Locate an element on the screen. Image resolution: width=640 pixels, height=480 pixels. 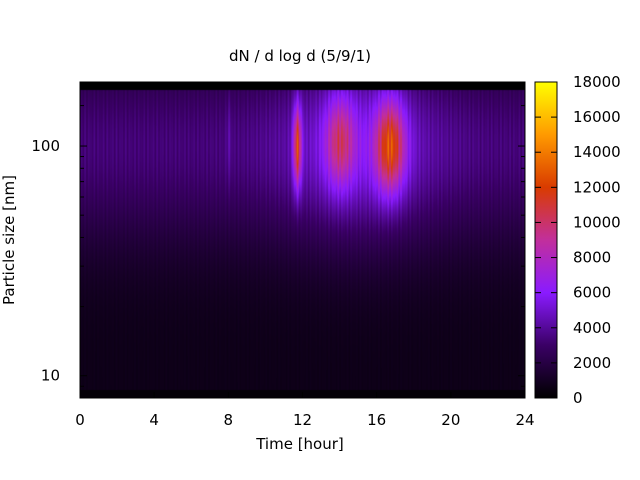
x-tick-label: 8 is located at coordinates (229, 420).